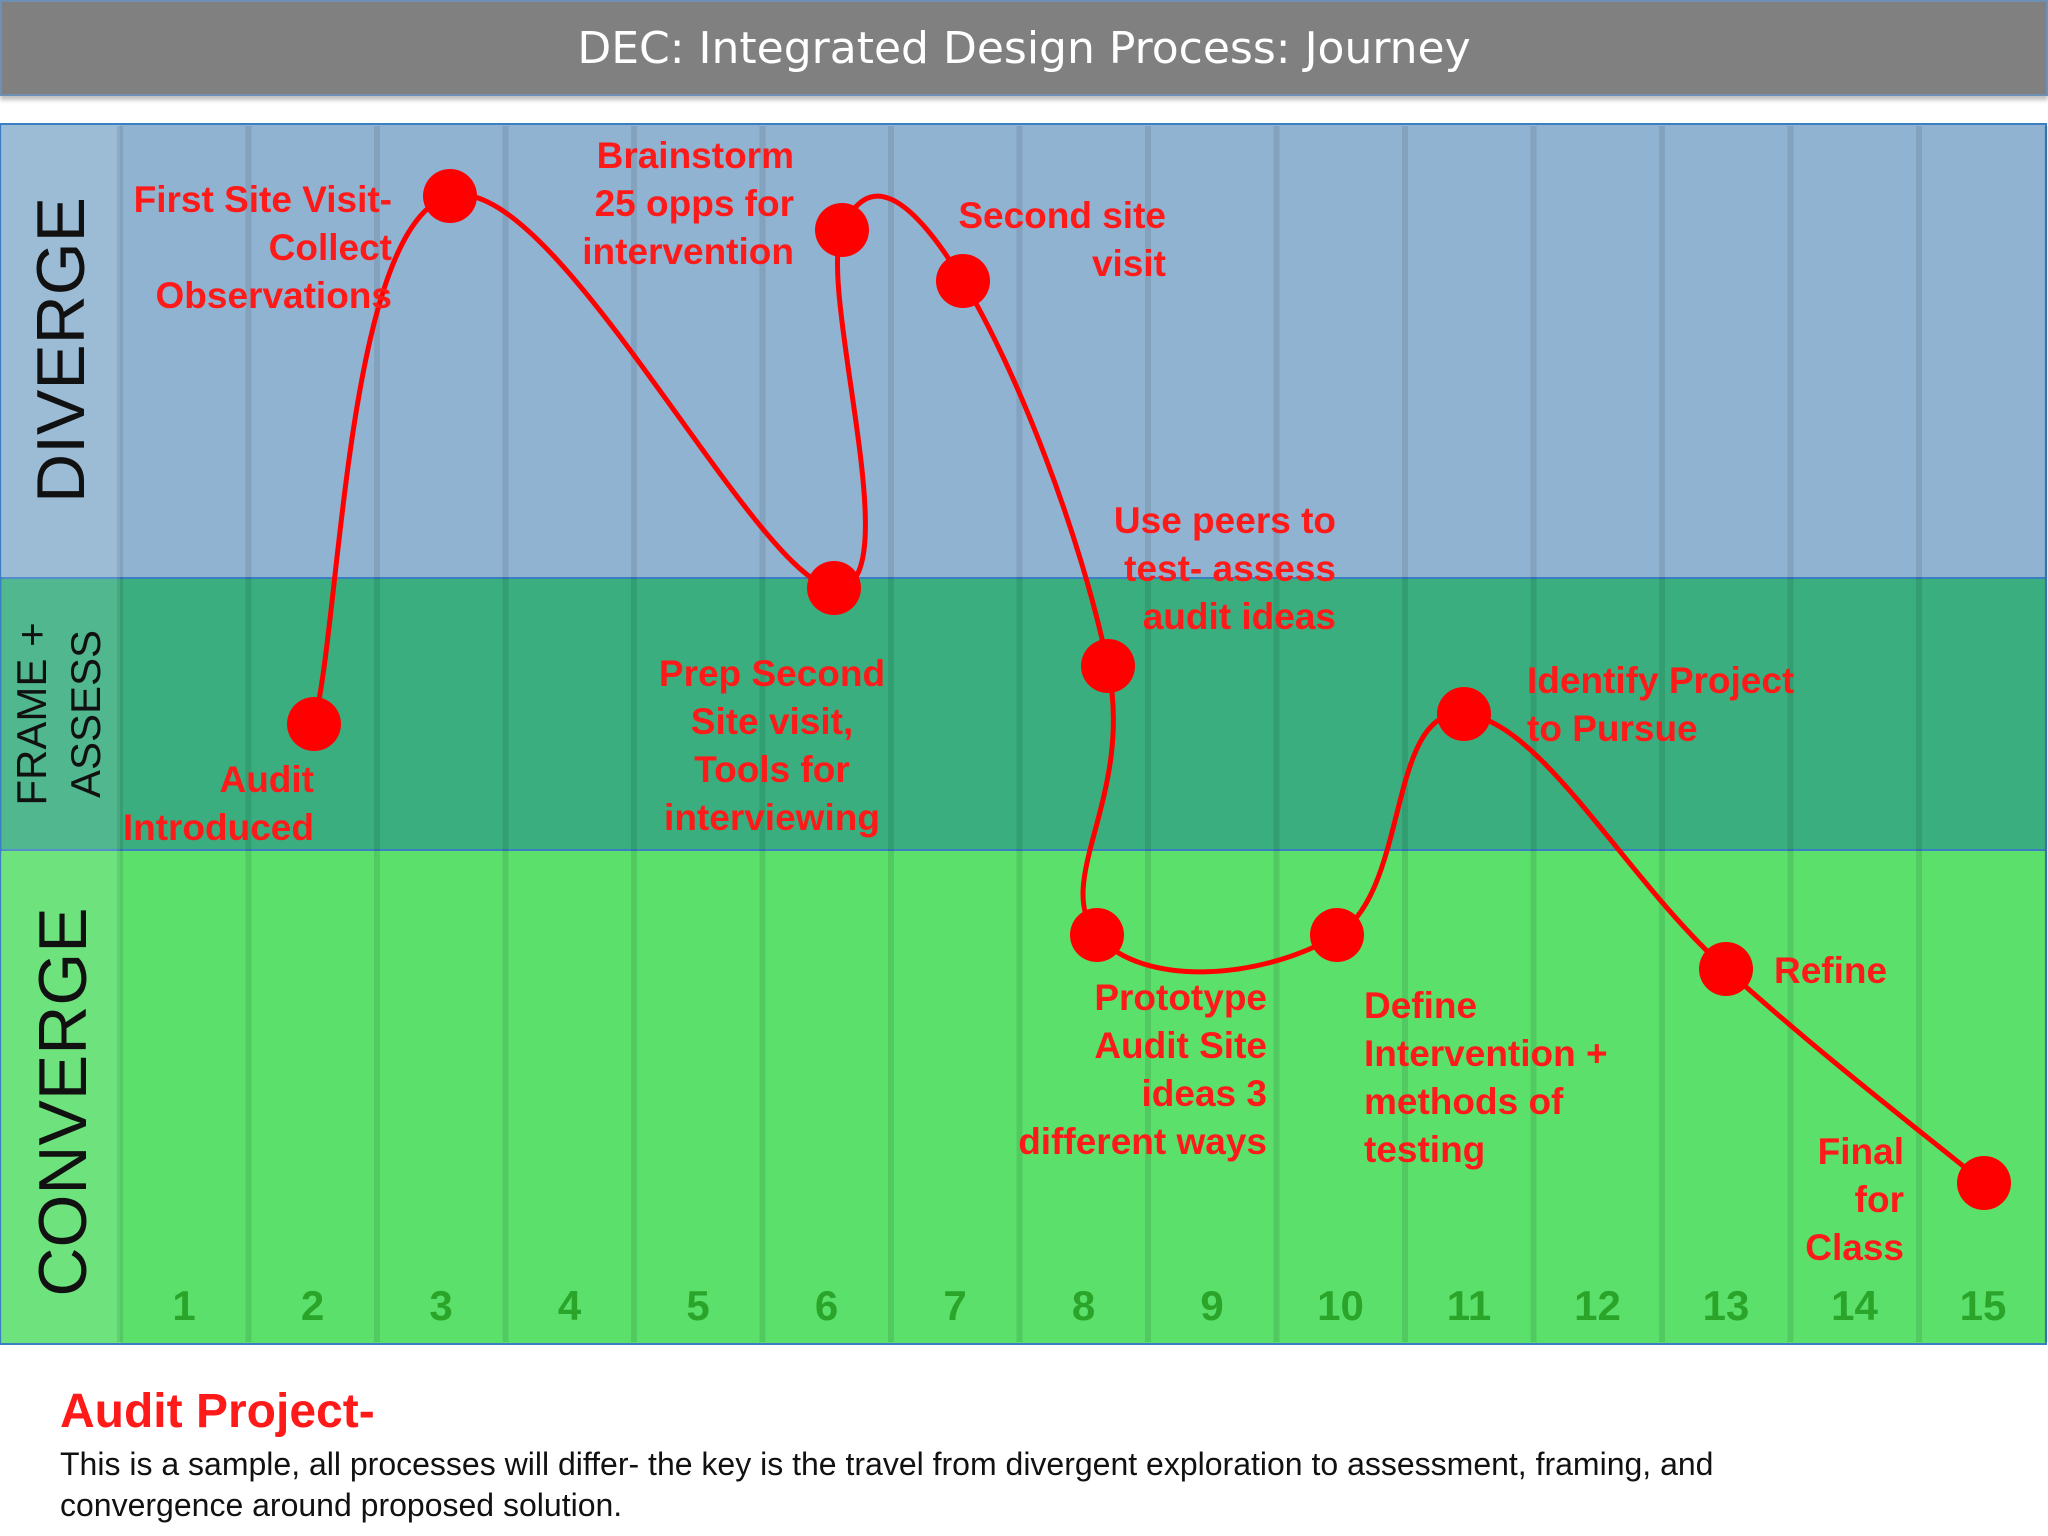  Describe the element at coordinates (1879, 1199) in the screenshot. I see `step-label-line: for` at that location.